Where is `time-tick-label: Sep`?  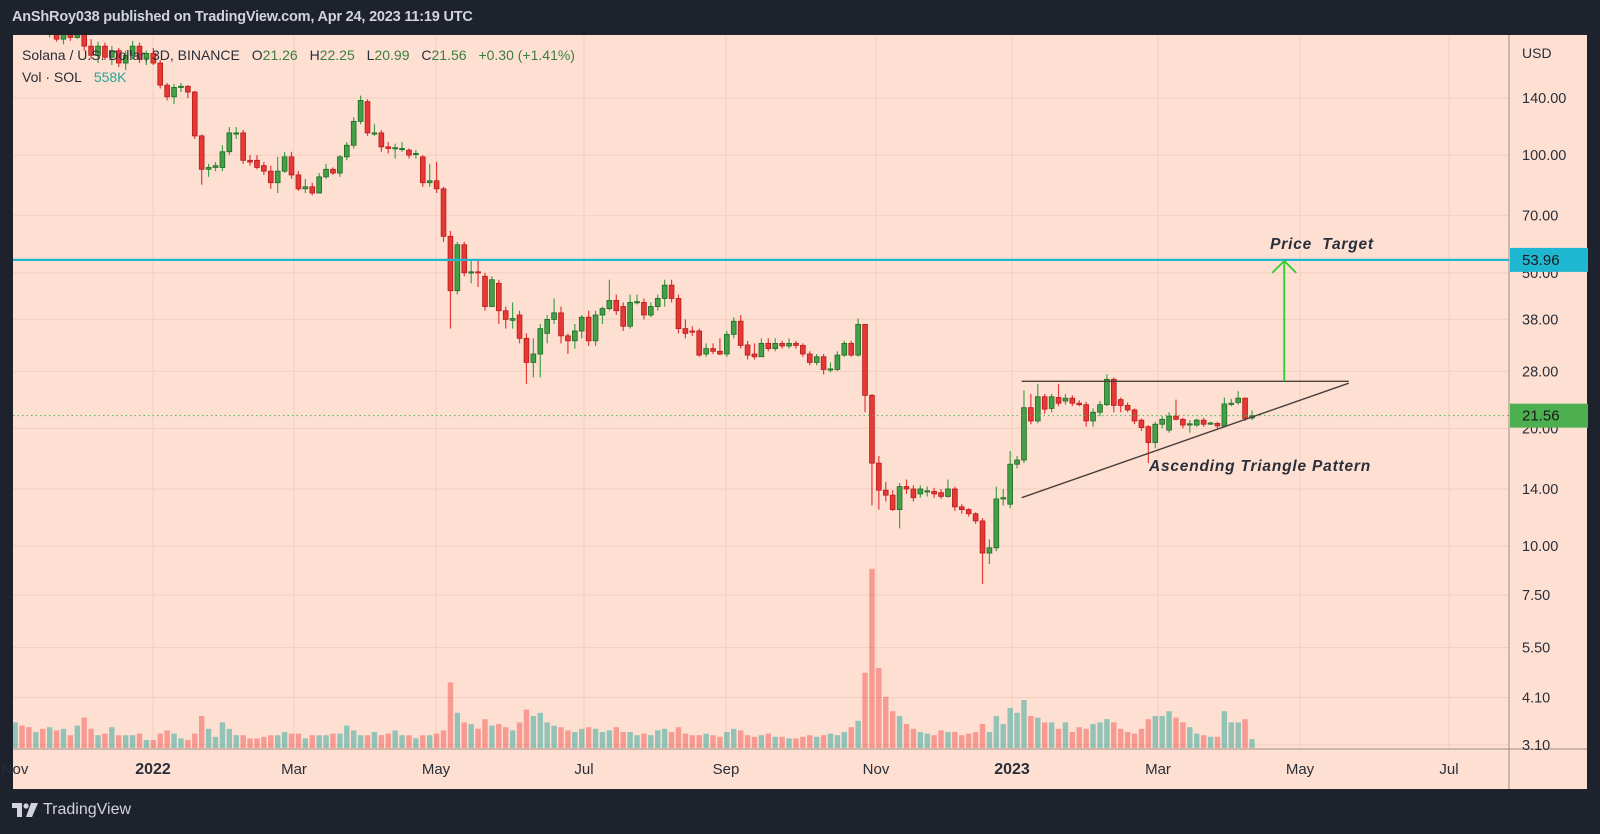
time-tick-label: Sep is located at coordinates (726, 769).